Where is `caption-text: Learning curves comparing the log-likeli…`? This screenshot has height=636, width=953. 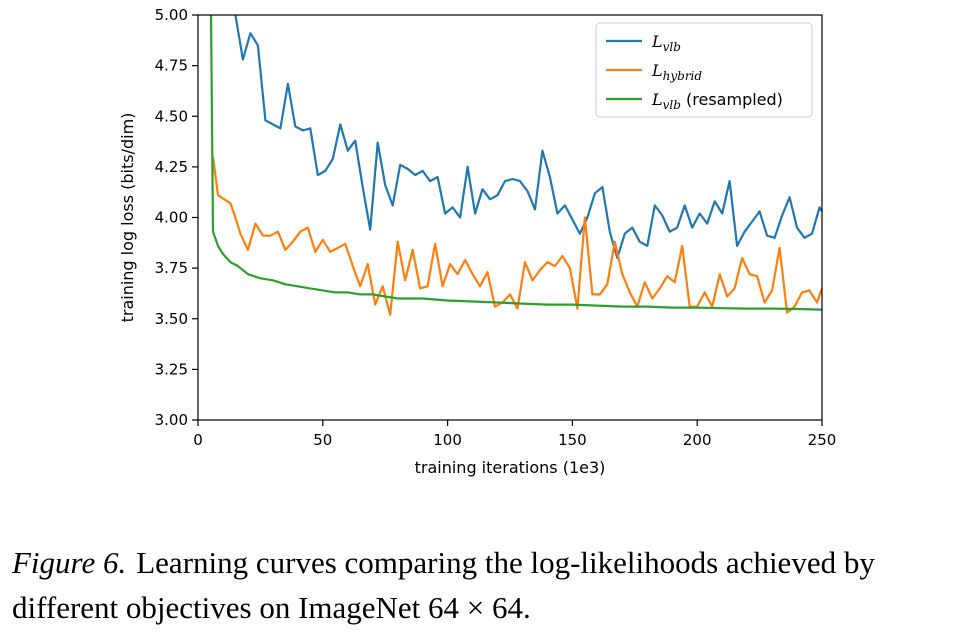
caption-text: Learning curves comparing the log-likeli… is located at coordinates (443, 585).